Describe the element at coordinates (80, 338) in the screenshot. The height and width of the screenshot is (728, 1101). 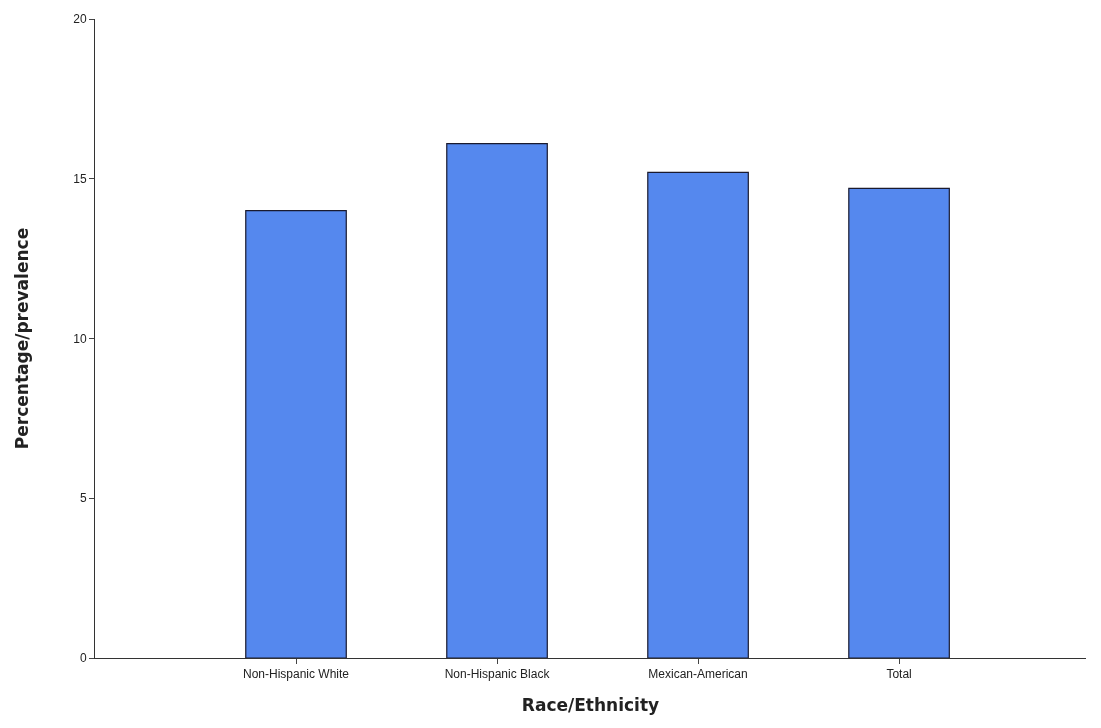
I see `y-tick-label: 10` at that location.